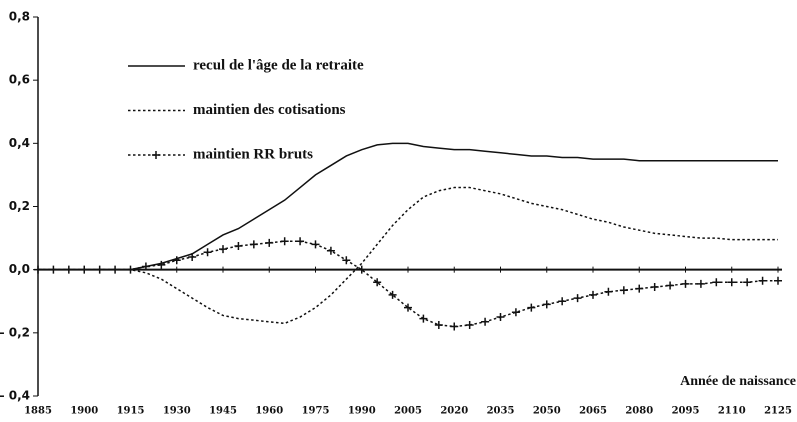 This screenshot has height=422, width=797. I want to click on x-tick-label: 2065, so click(593, 411).